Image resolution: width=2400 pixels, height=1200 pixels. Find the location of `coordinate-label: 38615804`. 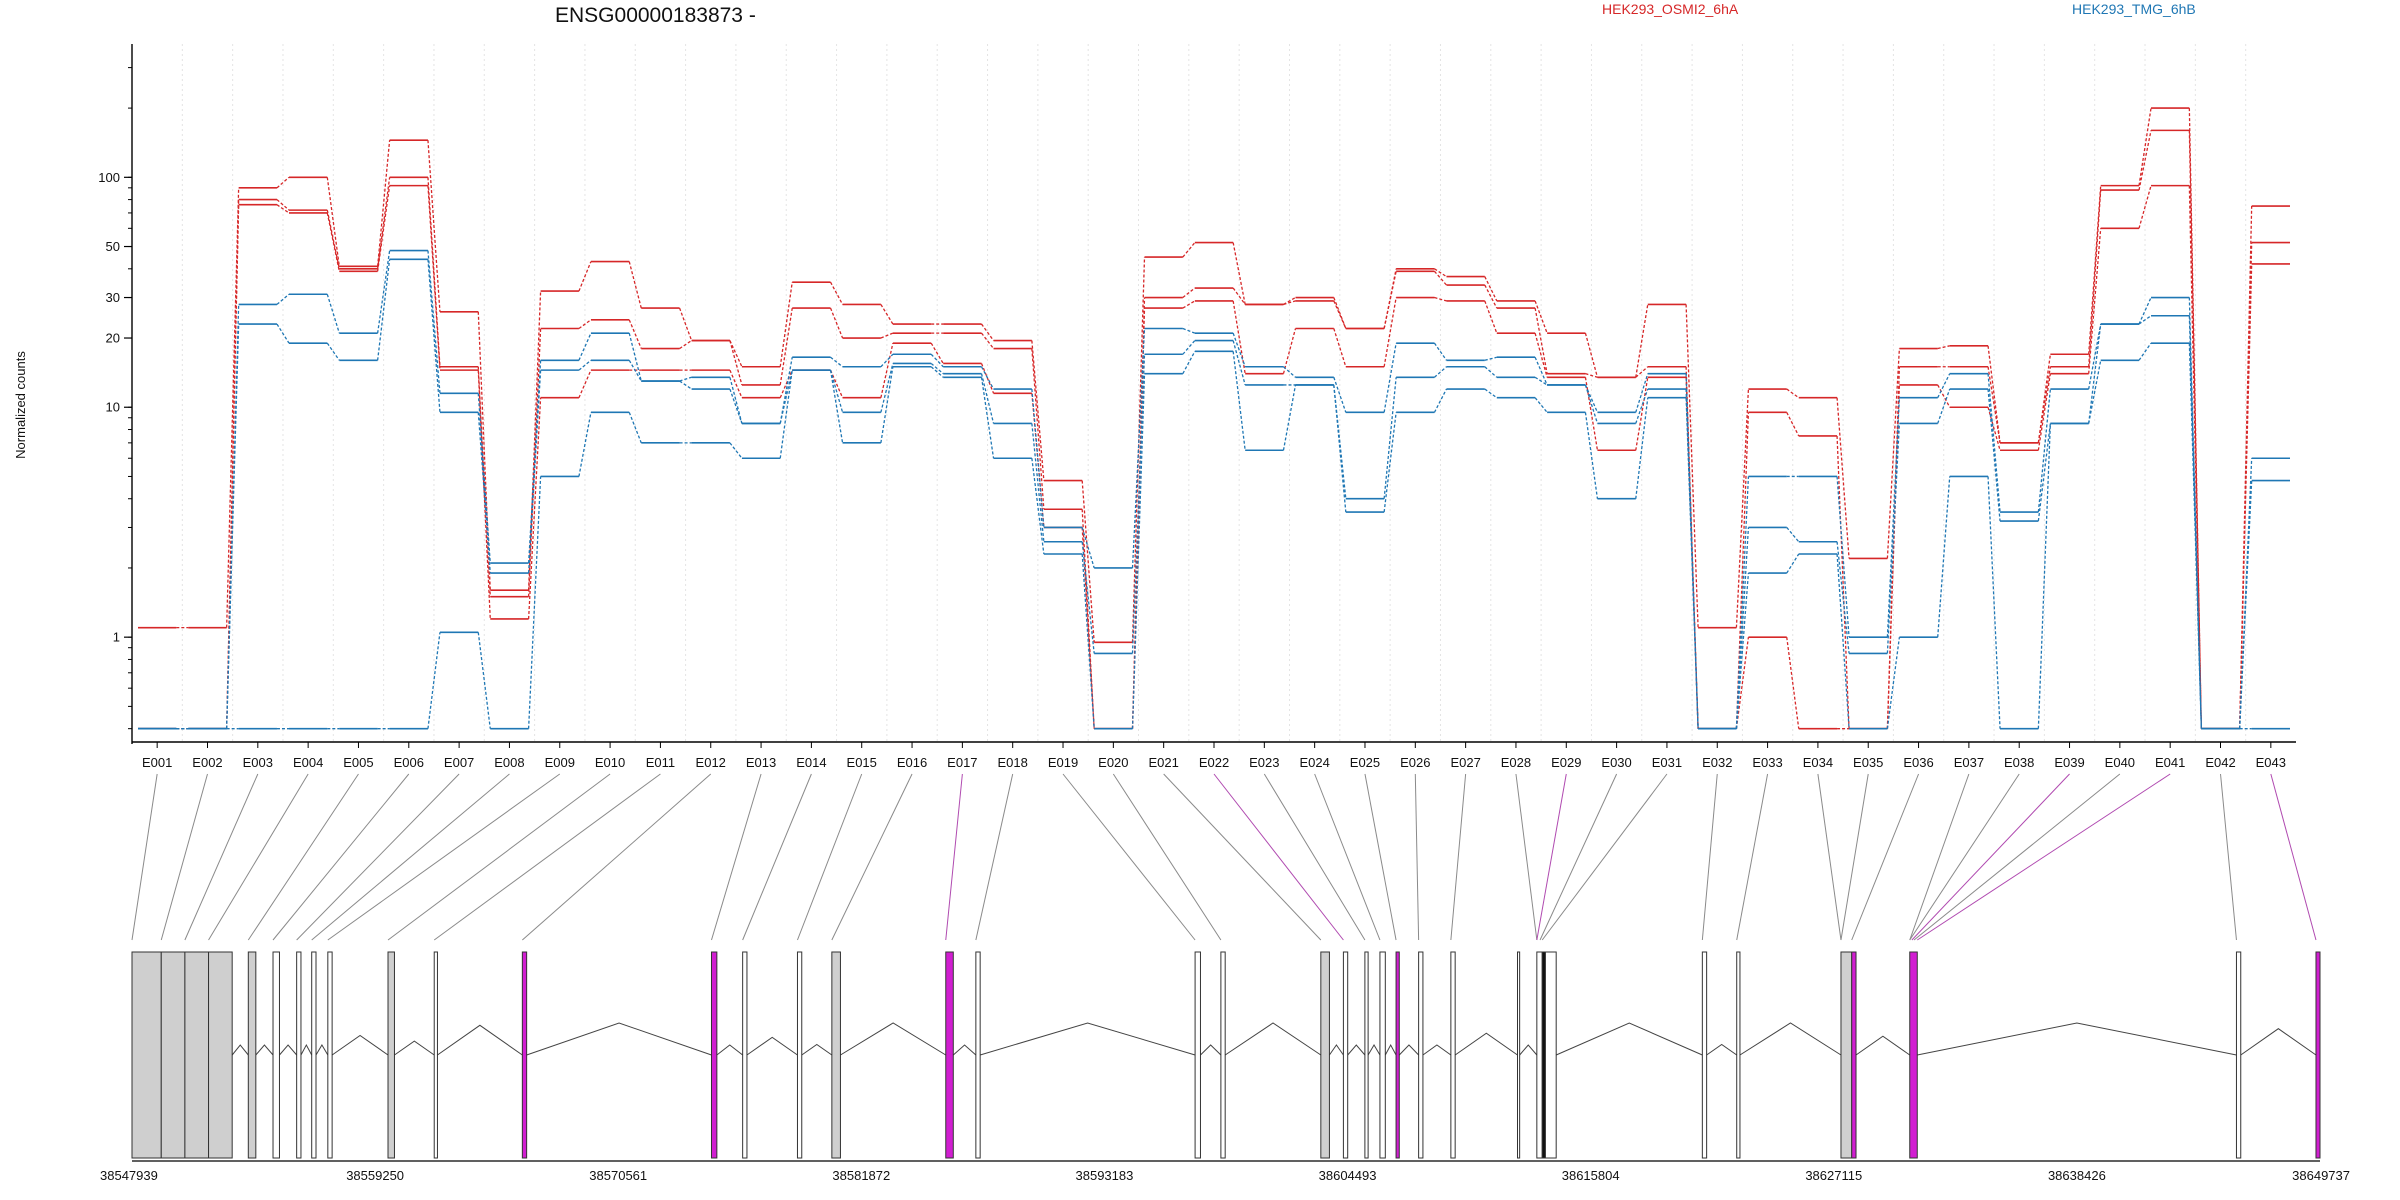

coordinate-label: 38615804 is located at coordinates (1591, 1175).